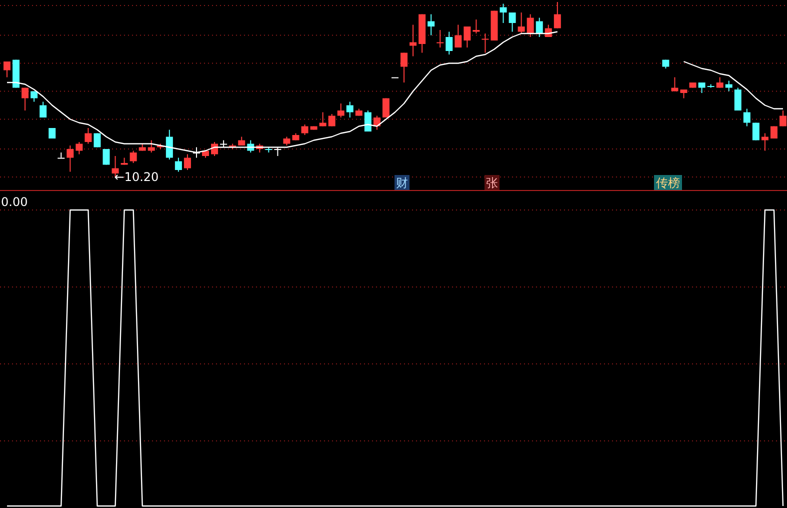 The width and height of the screenshot is (787, 508). I want to click on annotation: 张, so click(492, 183).